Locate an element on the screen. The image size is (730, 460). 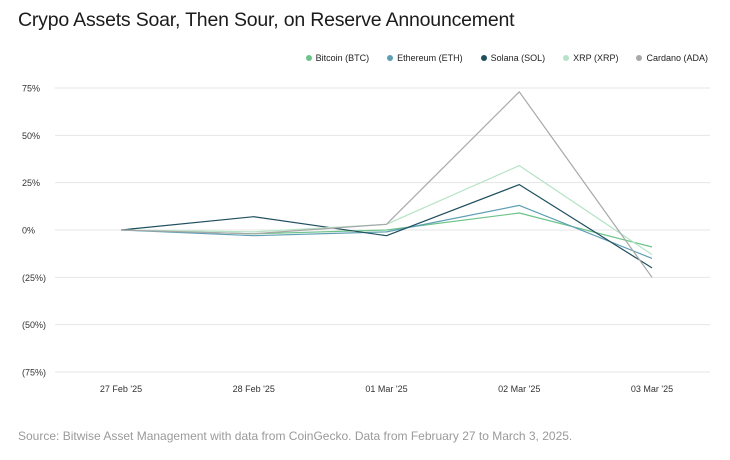
x-tick-label: 01 Mar '25 is located at coordinates (386, 389).